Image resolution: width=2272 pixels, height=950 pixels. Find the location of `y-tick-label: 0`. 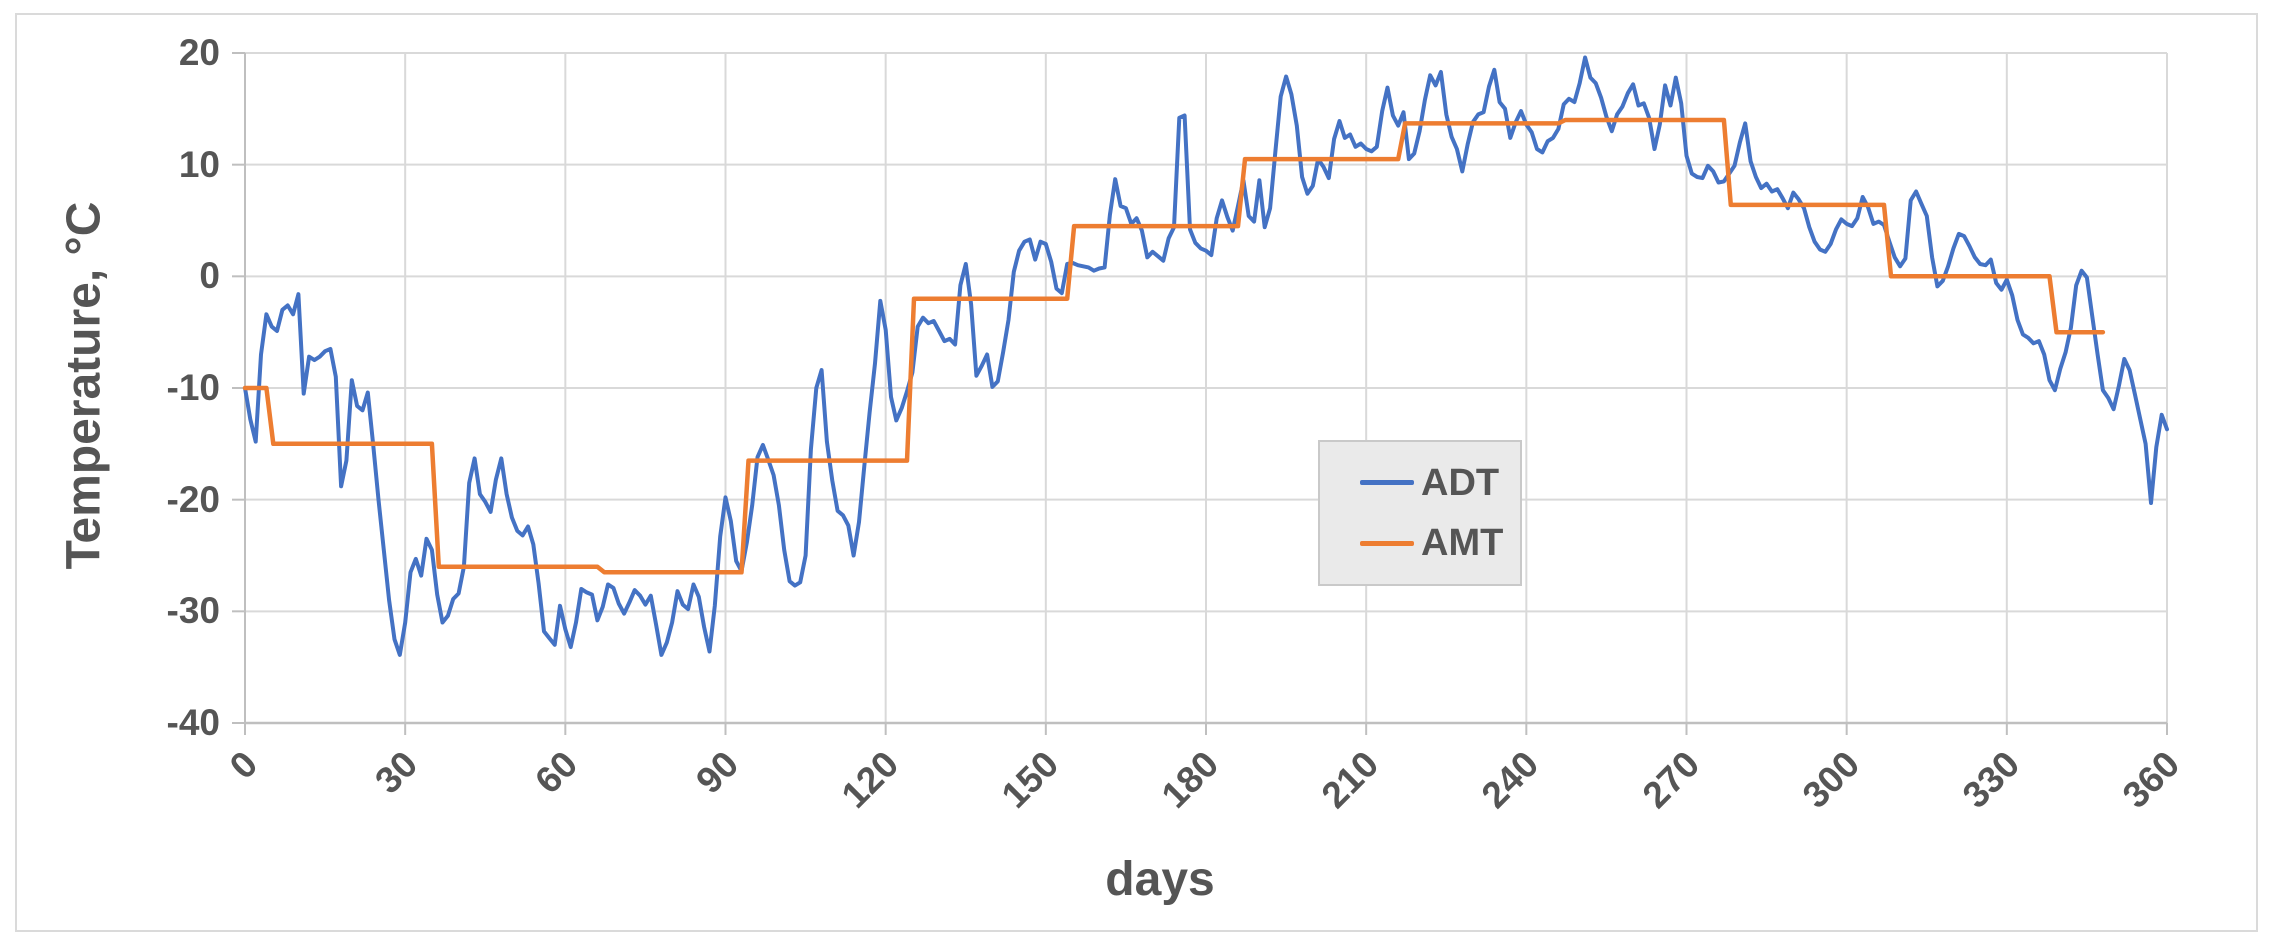

y-tick-label: 0 is located at coordinates (209, 276).